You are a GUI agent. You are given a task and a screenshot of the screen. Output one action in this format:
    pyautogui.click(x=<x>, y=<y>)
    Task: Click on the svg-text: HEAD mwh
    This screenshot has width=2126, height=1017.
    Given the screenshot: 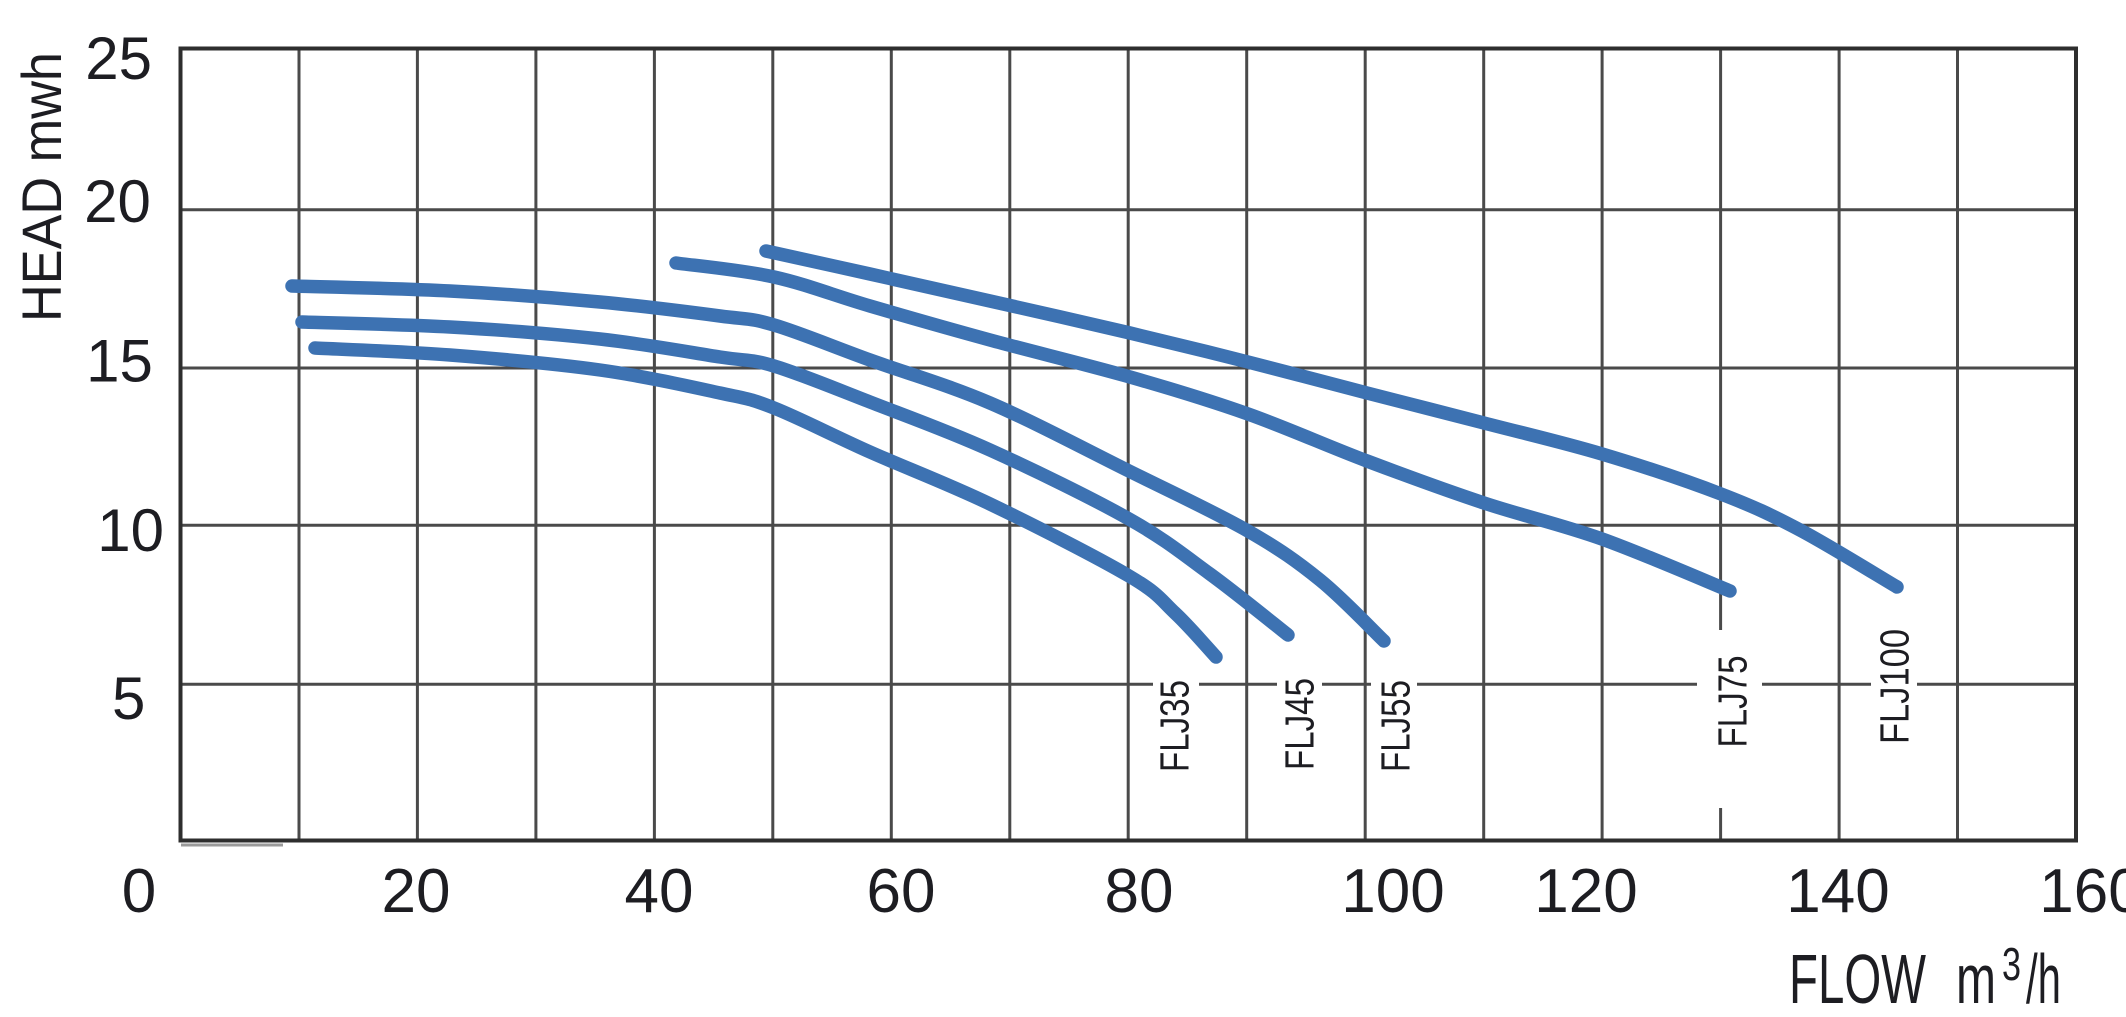 What is the action you would take?
    pyautogui.click(x=41, y=187)
    